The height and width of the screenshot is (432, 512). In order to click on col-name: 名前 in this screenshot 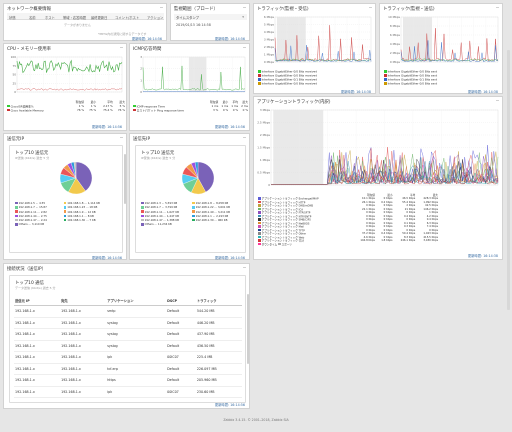, I will do `click(32, 17)`.